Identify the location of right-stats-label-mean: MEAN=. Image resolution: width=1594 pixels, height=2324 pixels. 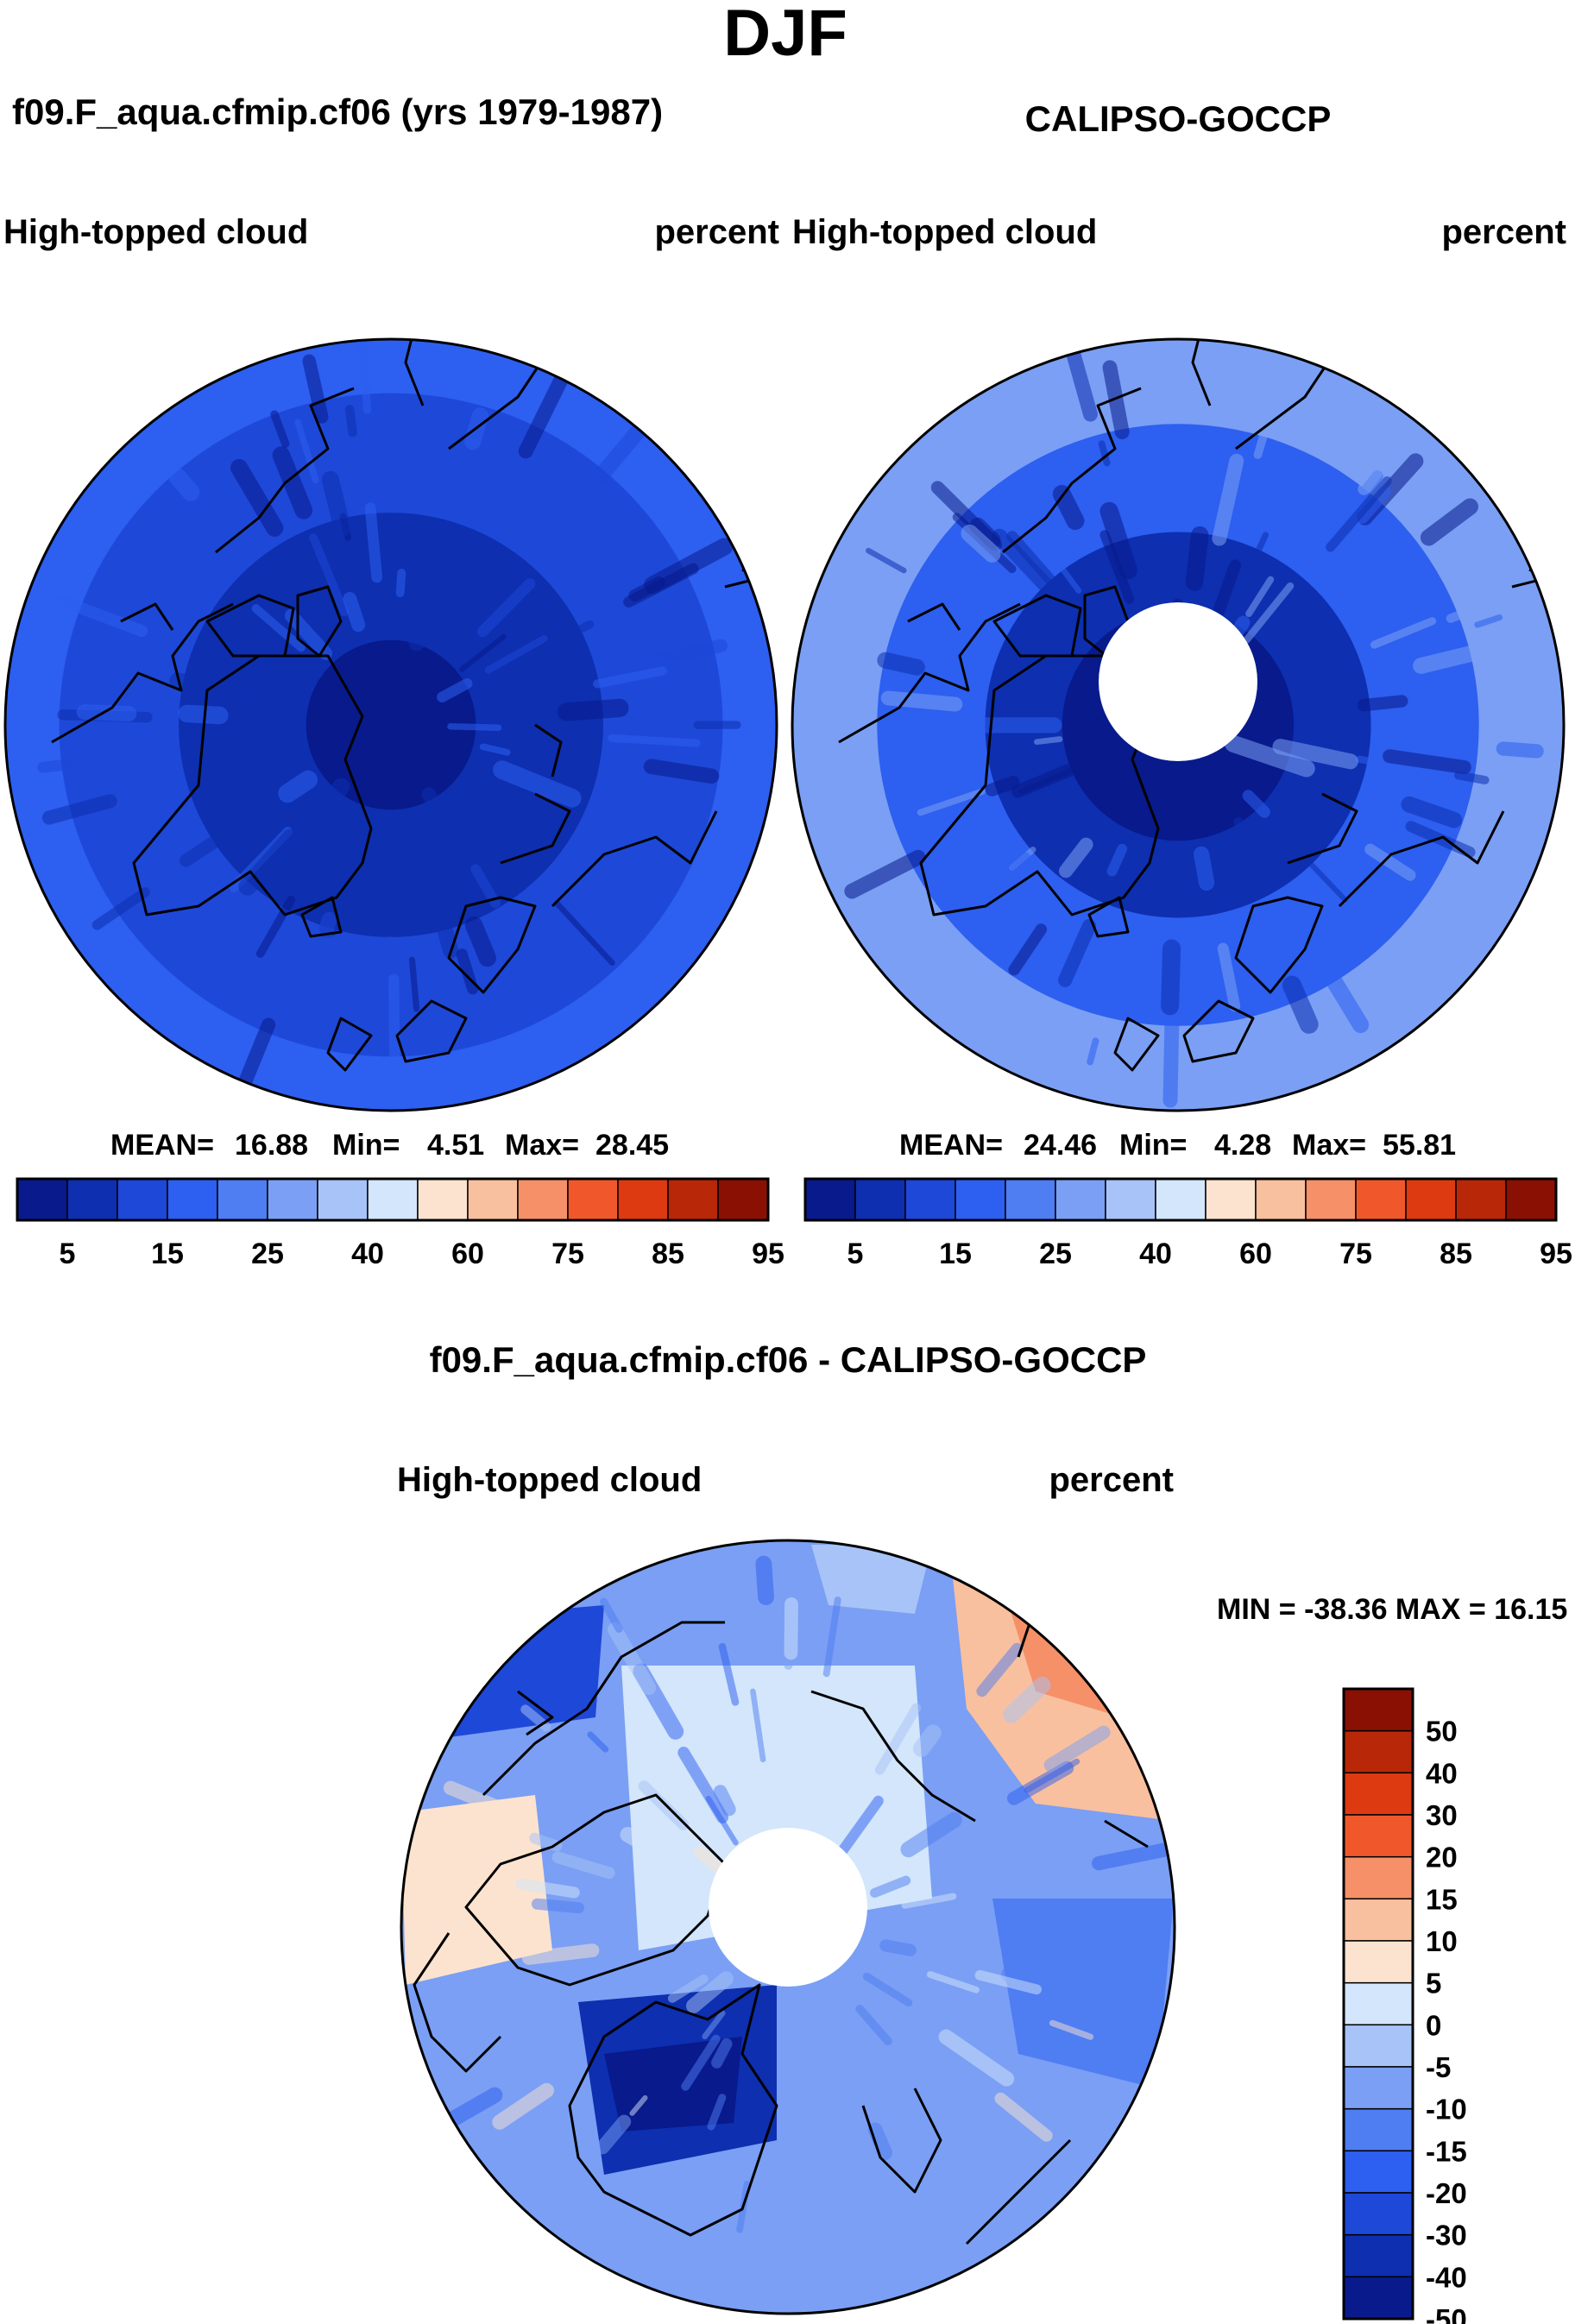
(951, 1145).